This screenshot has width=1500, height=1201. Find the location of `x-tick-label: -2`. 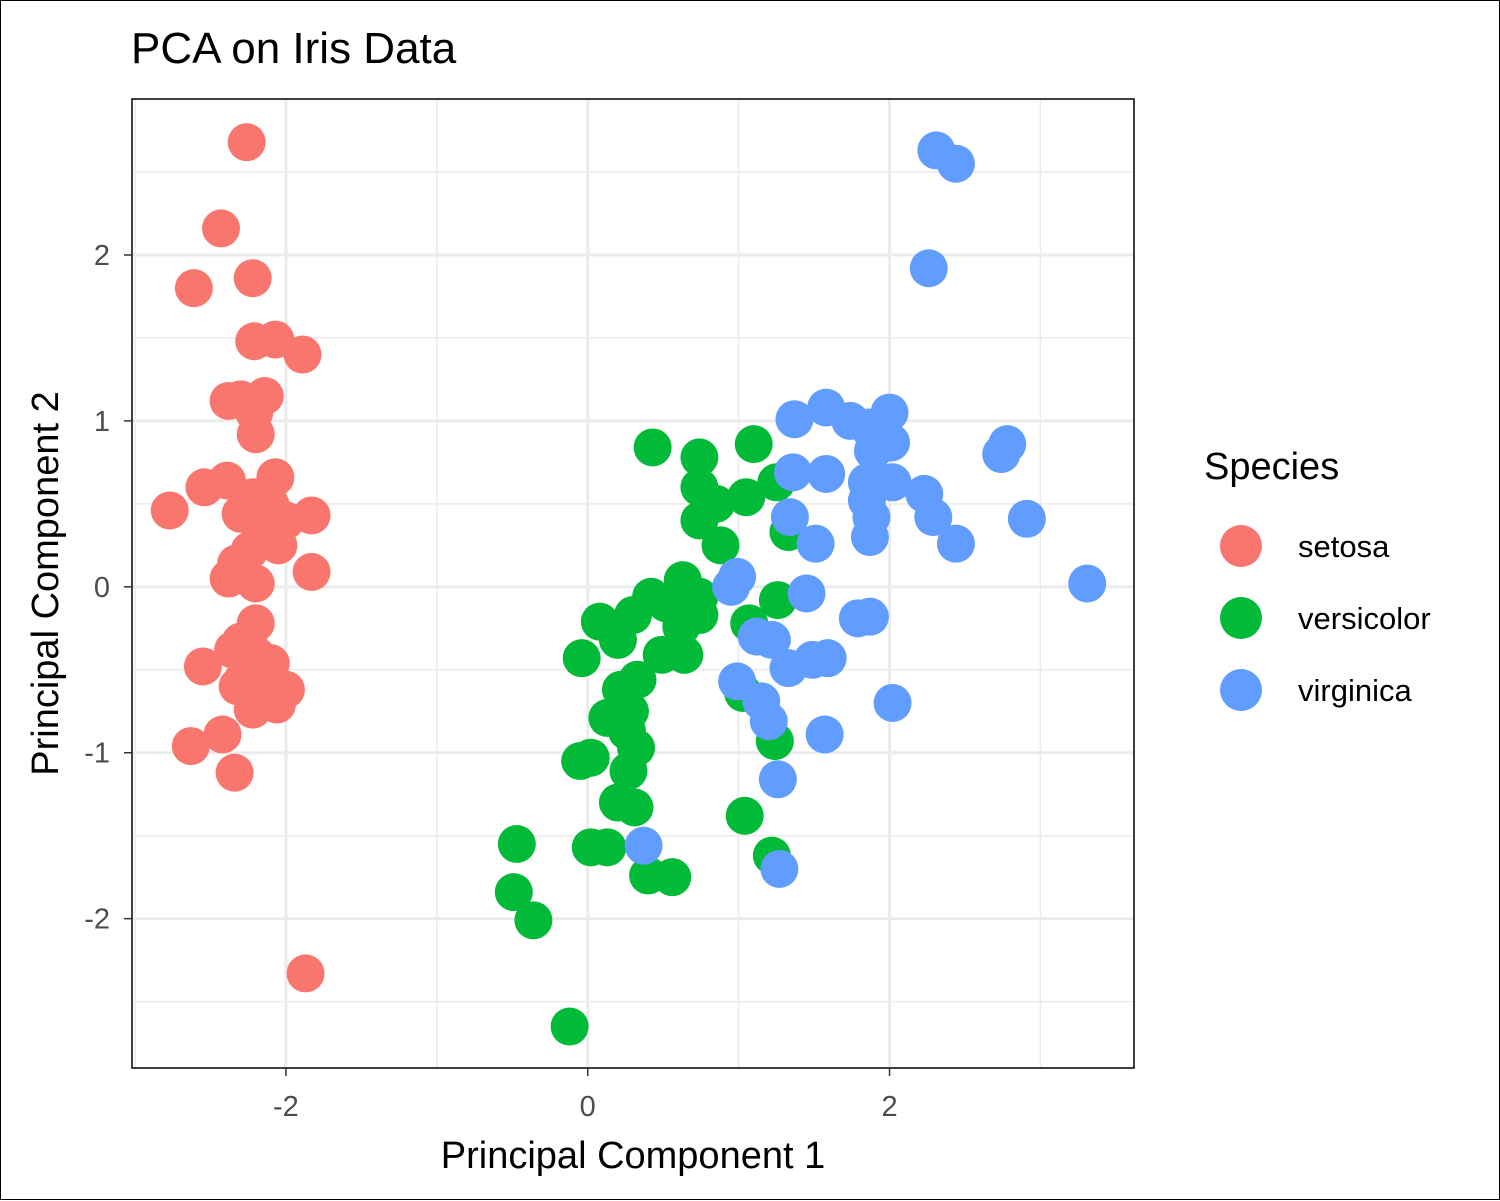

x-tick-label: -2 is located at coordinates (286, 1107).